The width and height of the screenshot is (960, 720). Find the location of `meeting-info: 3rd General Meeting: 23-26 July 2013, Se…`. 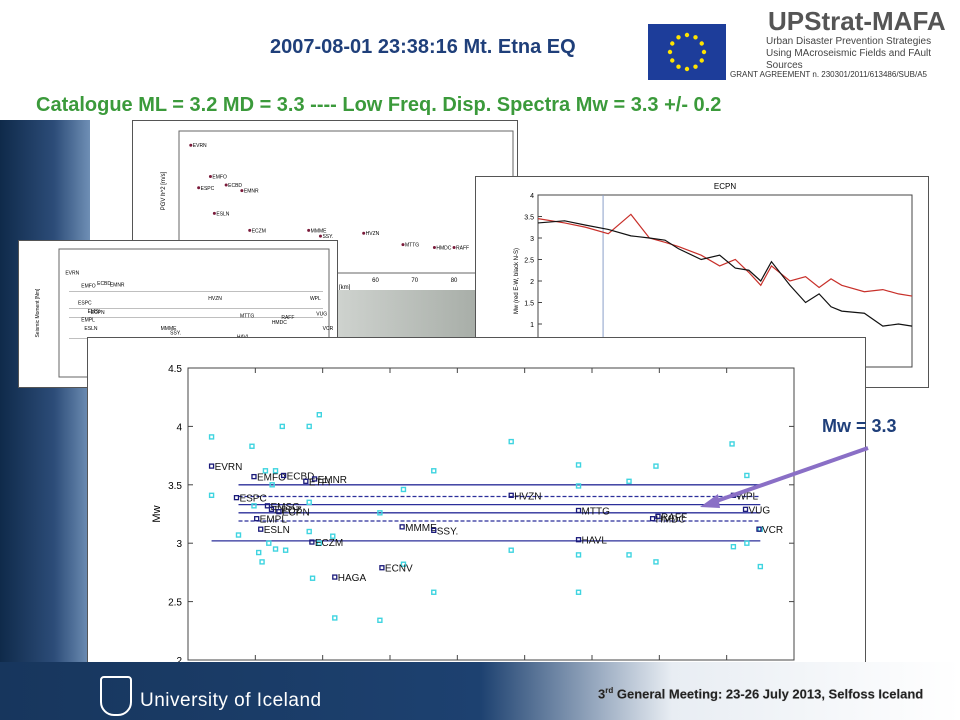

meeting-info: 3rd General Meeting: 23-26 July 2013, Se… is located at coordinates (760, 693).